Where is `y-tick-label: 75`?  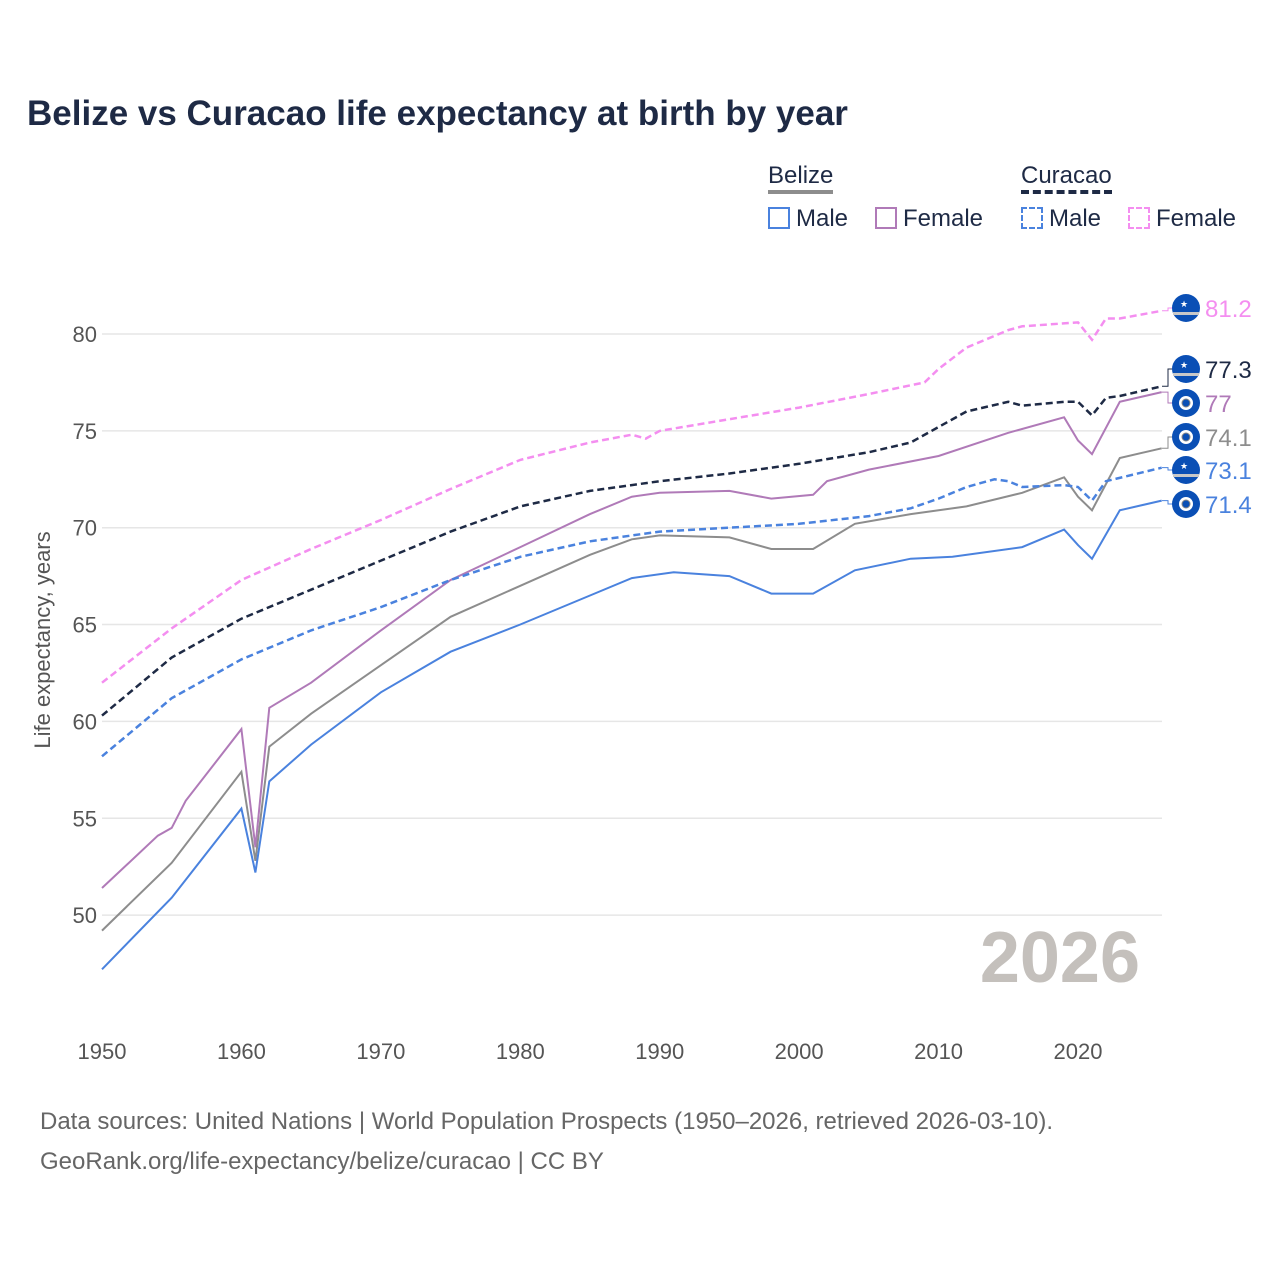
y-tick-label: 75 is located at coordinates (85, 431).